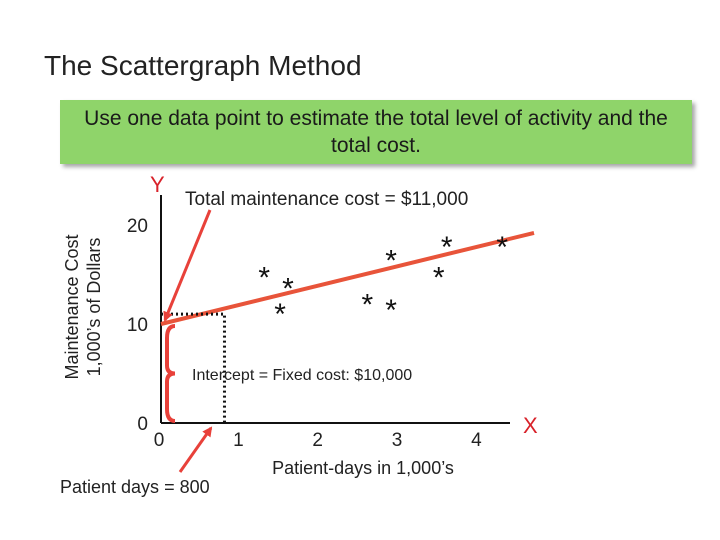 The width and height of the screenshot is (720, 540). I want to click on x-tick-label: 3, so click(397, 440).